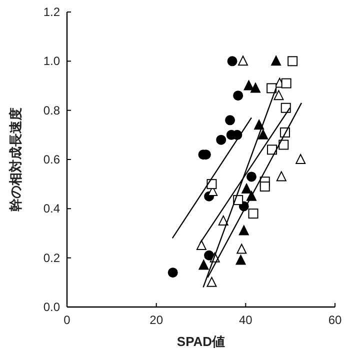 This screenshot has height=363, width=350. Describe the element at coordinates (15, 160) in the screenshot. I see `y-axis-title: 幹の相対成長速度` at that location.